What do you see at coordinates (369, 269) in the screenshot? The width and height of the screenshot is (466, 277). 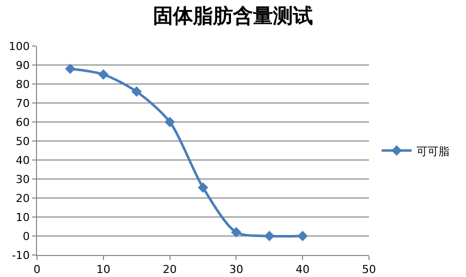 I see `x-tick-label: 50` at bounding box center [369, 269].